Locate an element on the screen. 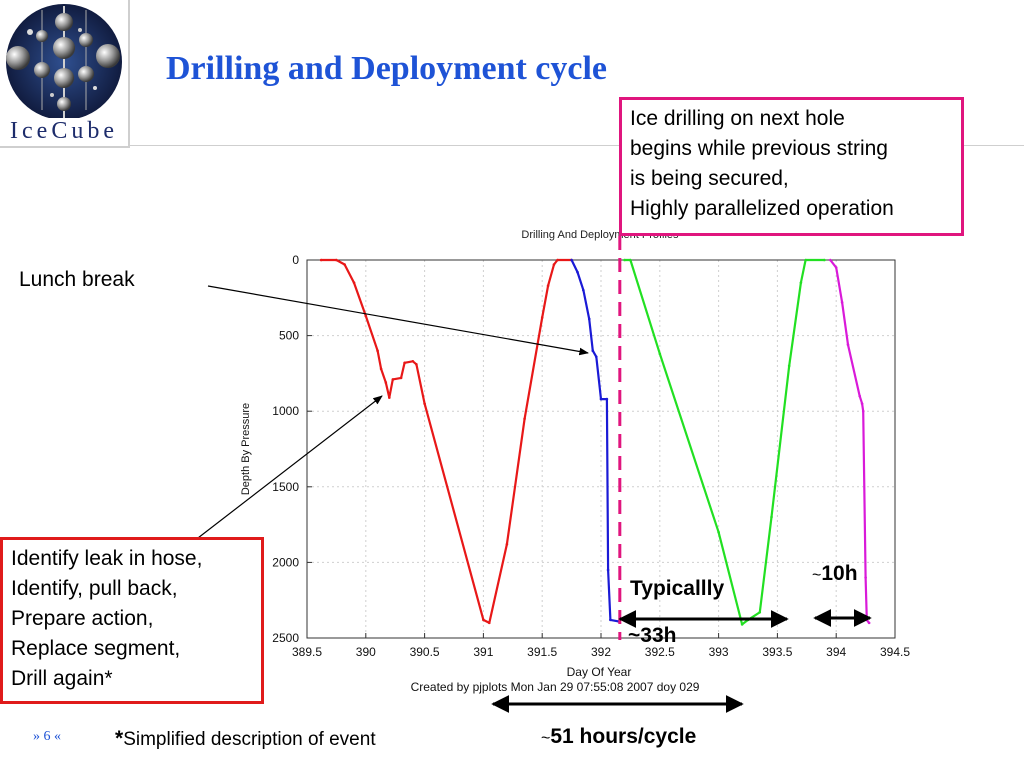  icecube-logo: IceCube is located at coordinates (65, 74).